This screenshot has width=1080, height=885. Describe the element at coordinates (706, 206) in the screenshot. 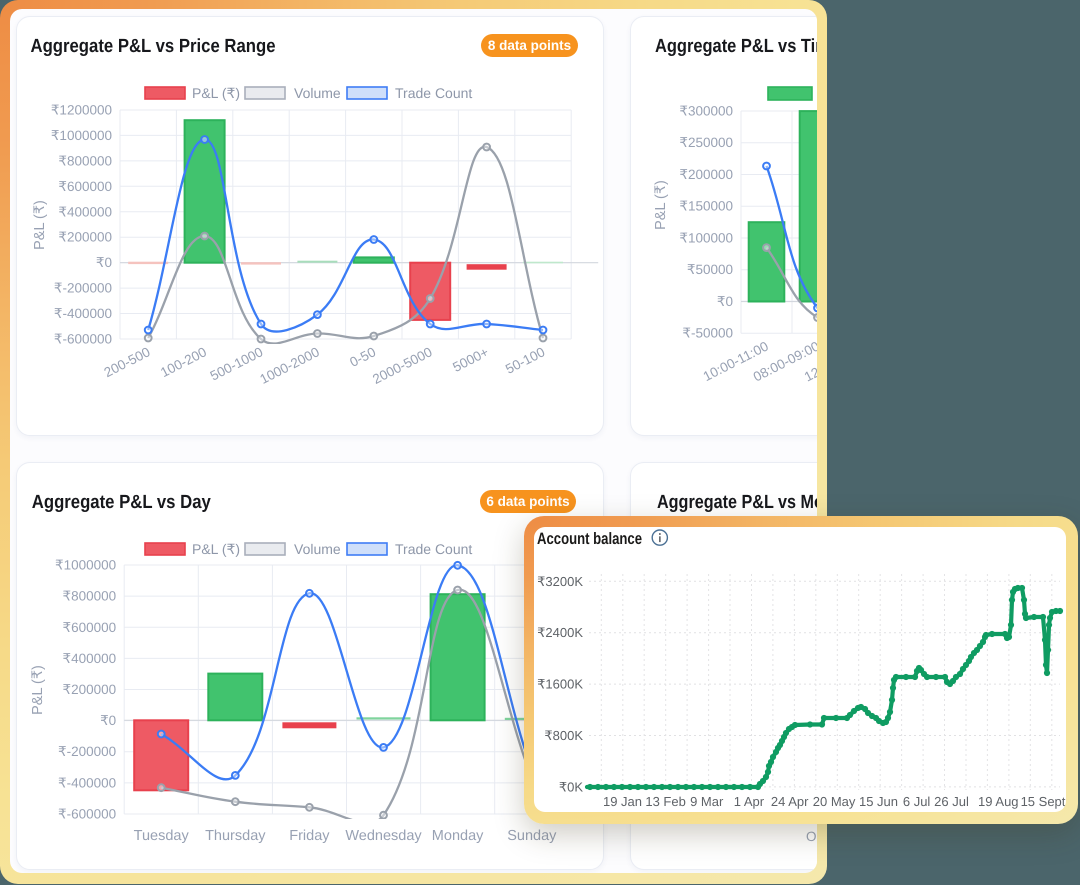

I see `svg-text: ₹150000` at that location.